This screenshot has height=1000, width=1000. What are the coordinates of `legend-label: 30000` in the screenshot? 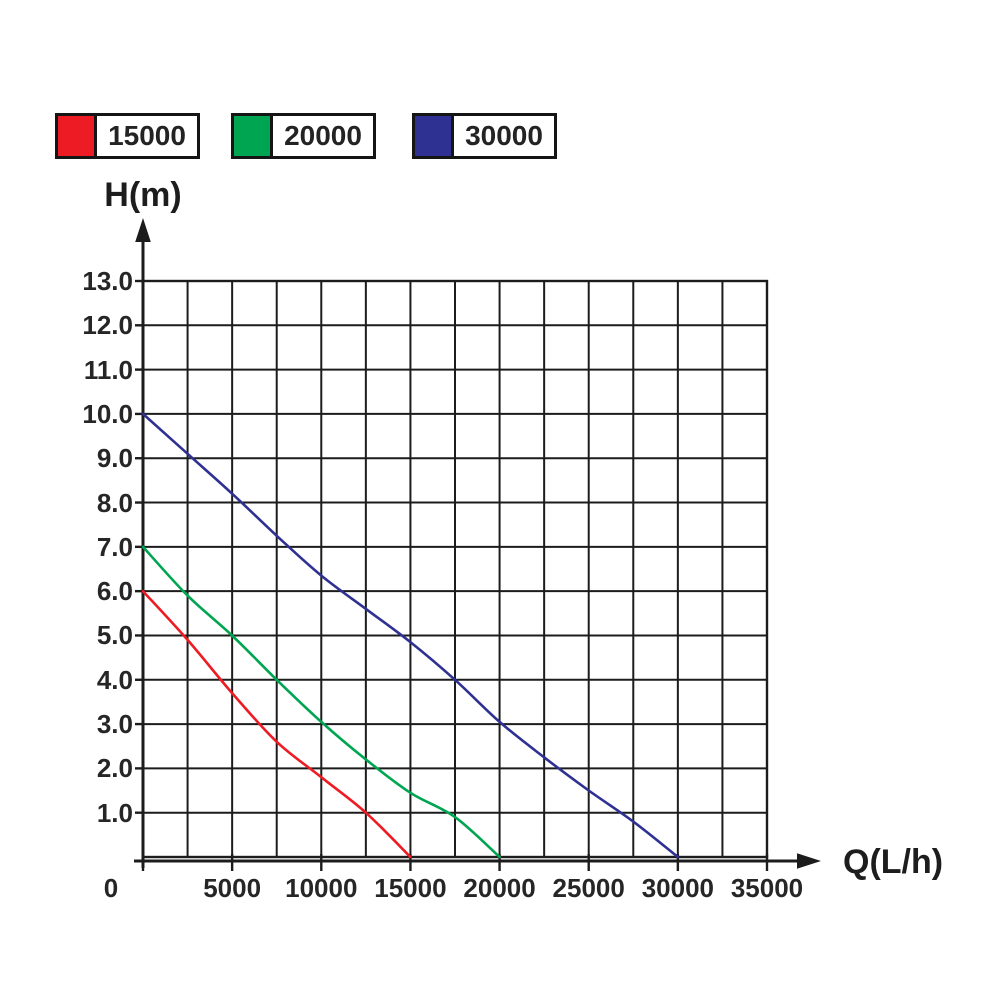 It's located at (504, 136).